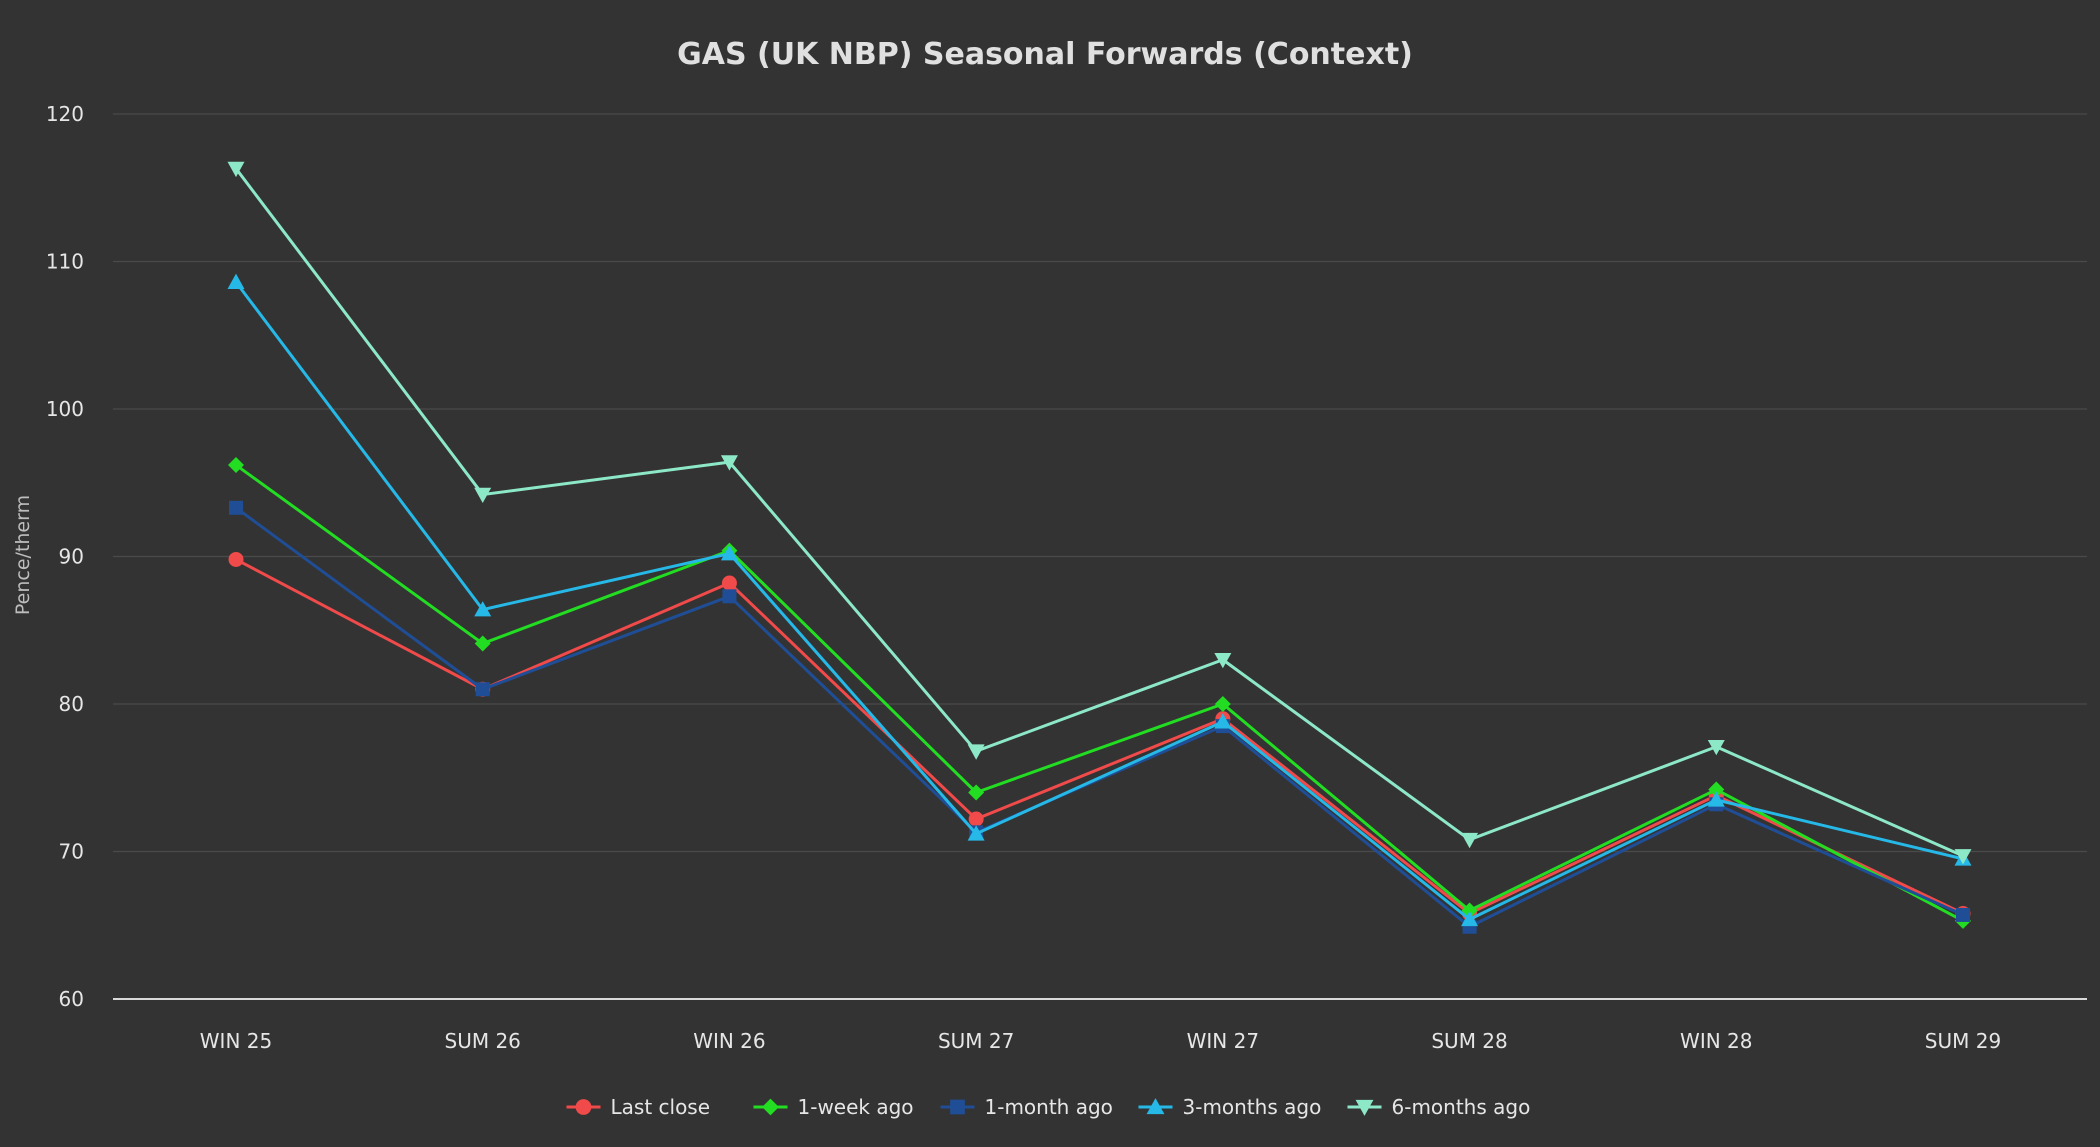  What do you see at coordinates (1223, 1041) in the screenshot?
I see `x-tick-label: WIN 27` at bounding box center [1223, 1041].